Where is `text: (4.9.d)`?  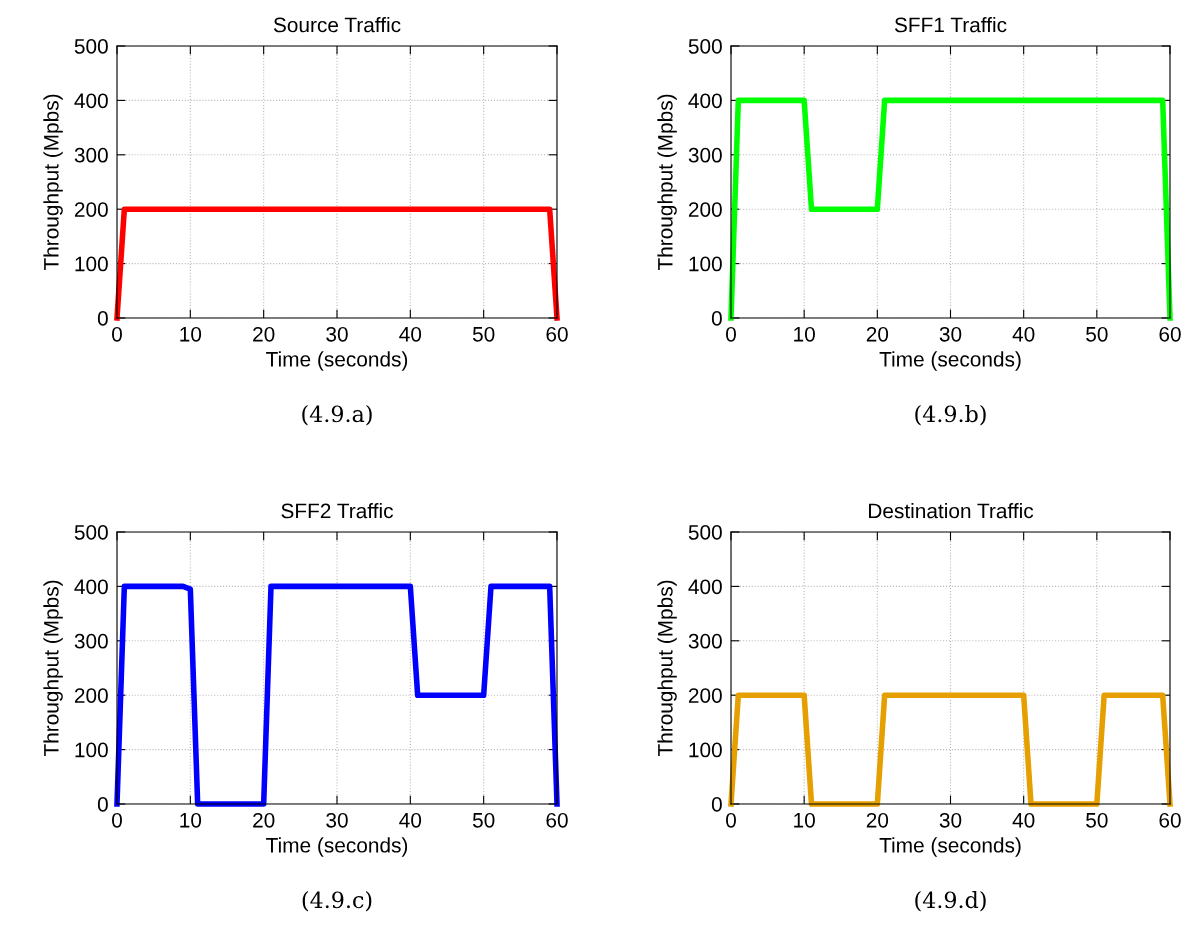 text: (4.9.d) is located at coordinates (950, 901).